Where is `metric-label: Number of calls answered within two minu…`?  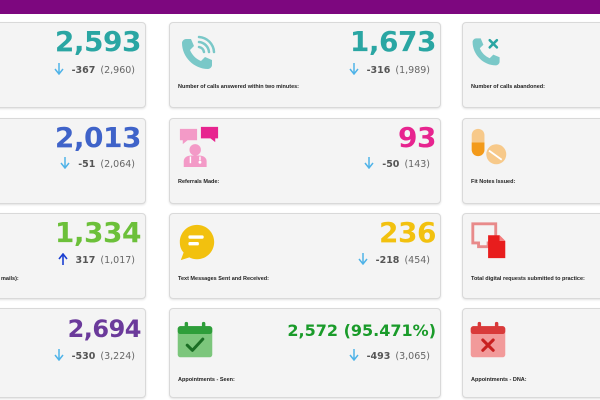
metric-label: Number of calls answered within two minu… is located at coordinates (239, 87).